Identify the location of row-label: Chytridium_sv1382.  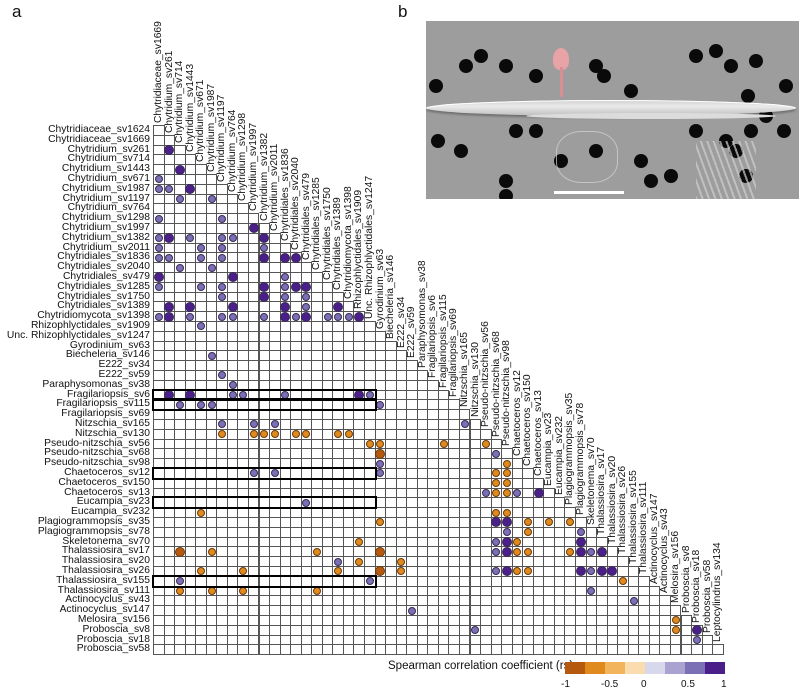
(105, 237).